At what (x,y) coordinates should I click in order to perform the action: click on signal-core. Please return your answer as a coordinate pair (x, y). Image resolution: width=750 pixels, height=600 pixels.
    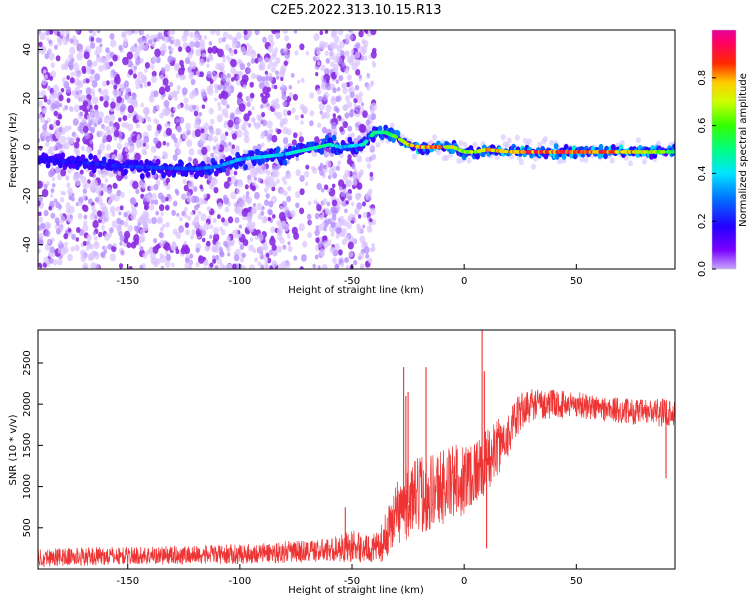
    Looking at the image, I should click on (673, 152).